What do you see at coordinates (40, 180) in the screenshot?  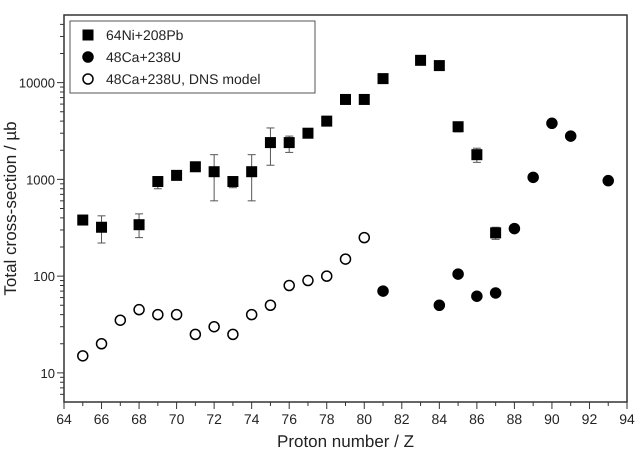 I see `y-tick-label: 1000` at bounding box center [40, 180].